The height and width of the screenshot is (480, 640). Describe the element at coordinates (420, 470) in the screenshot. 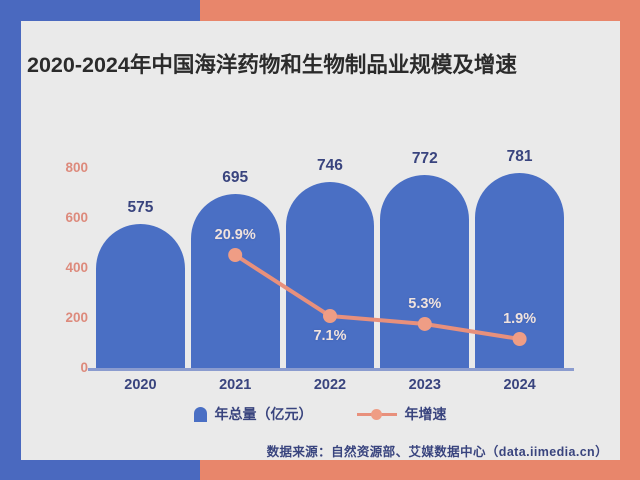

I see `frame-edge-bottom-salmon` at that location.